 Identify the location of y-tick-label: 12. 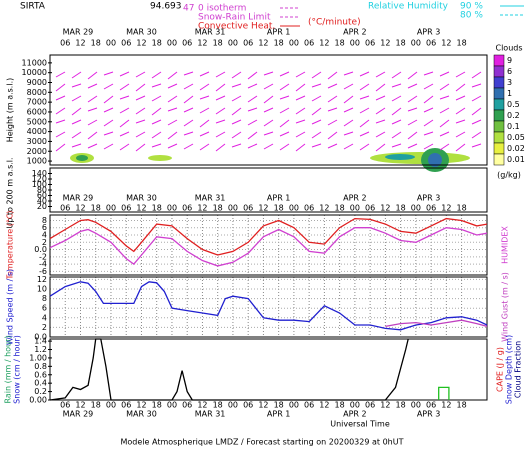
(42, 279).